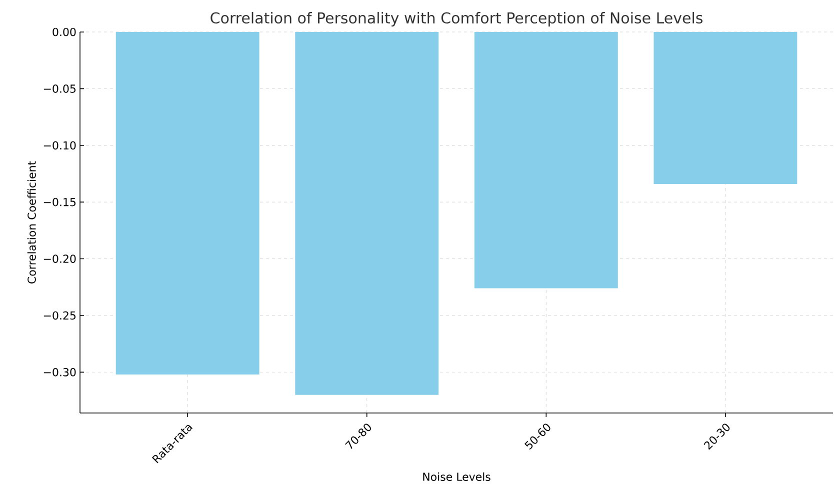 The image size is (834, 495). I want to click on y-tick-label: −0.20, so click(60, 258).